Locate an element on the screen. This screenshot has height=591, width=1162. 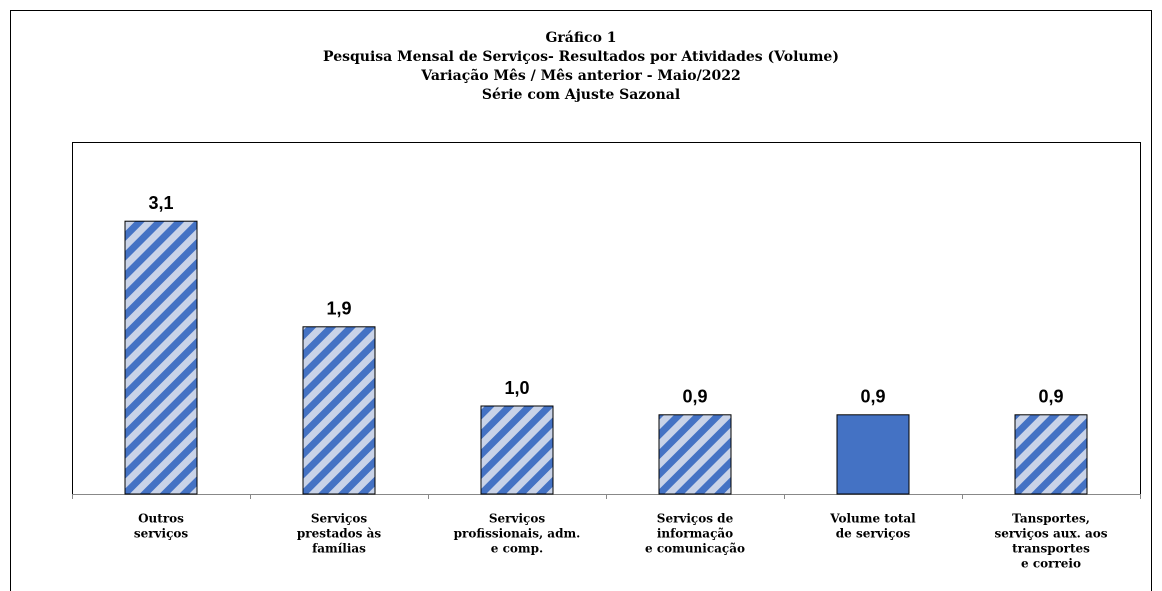
x-tick-label: de serviços is located at coordinates (873, 534).